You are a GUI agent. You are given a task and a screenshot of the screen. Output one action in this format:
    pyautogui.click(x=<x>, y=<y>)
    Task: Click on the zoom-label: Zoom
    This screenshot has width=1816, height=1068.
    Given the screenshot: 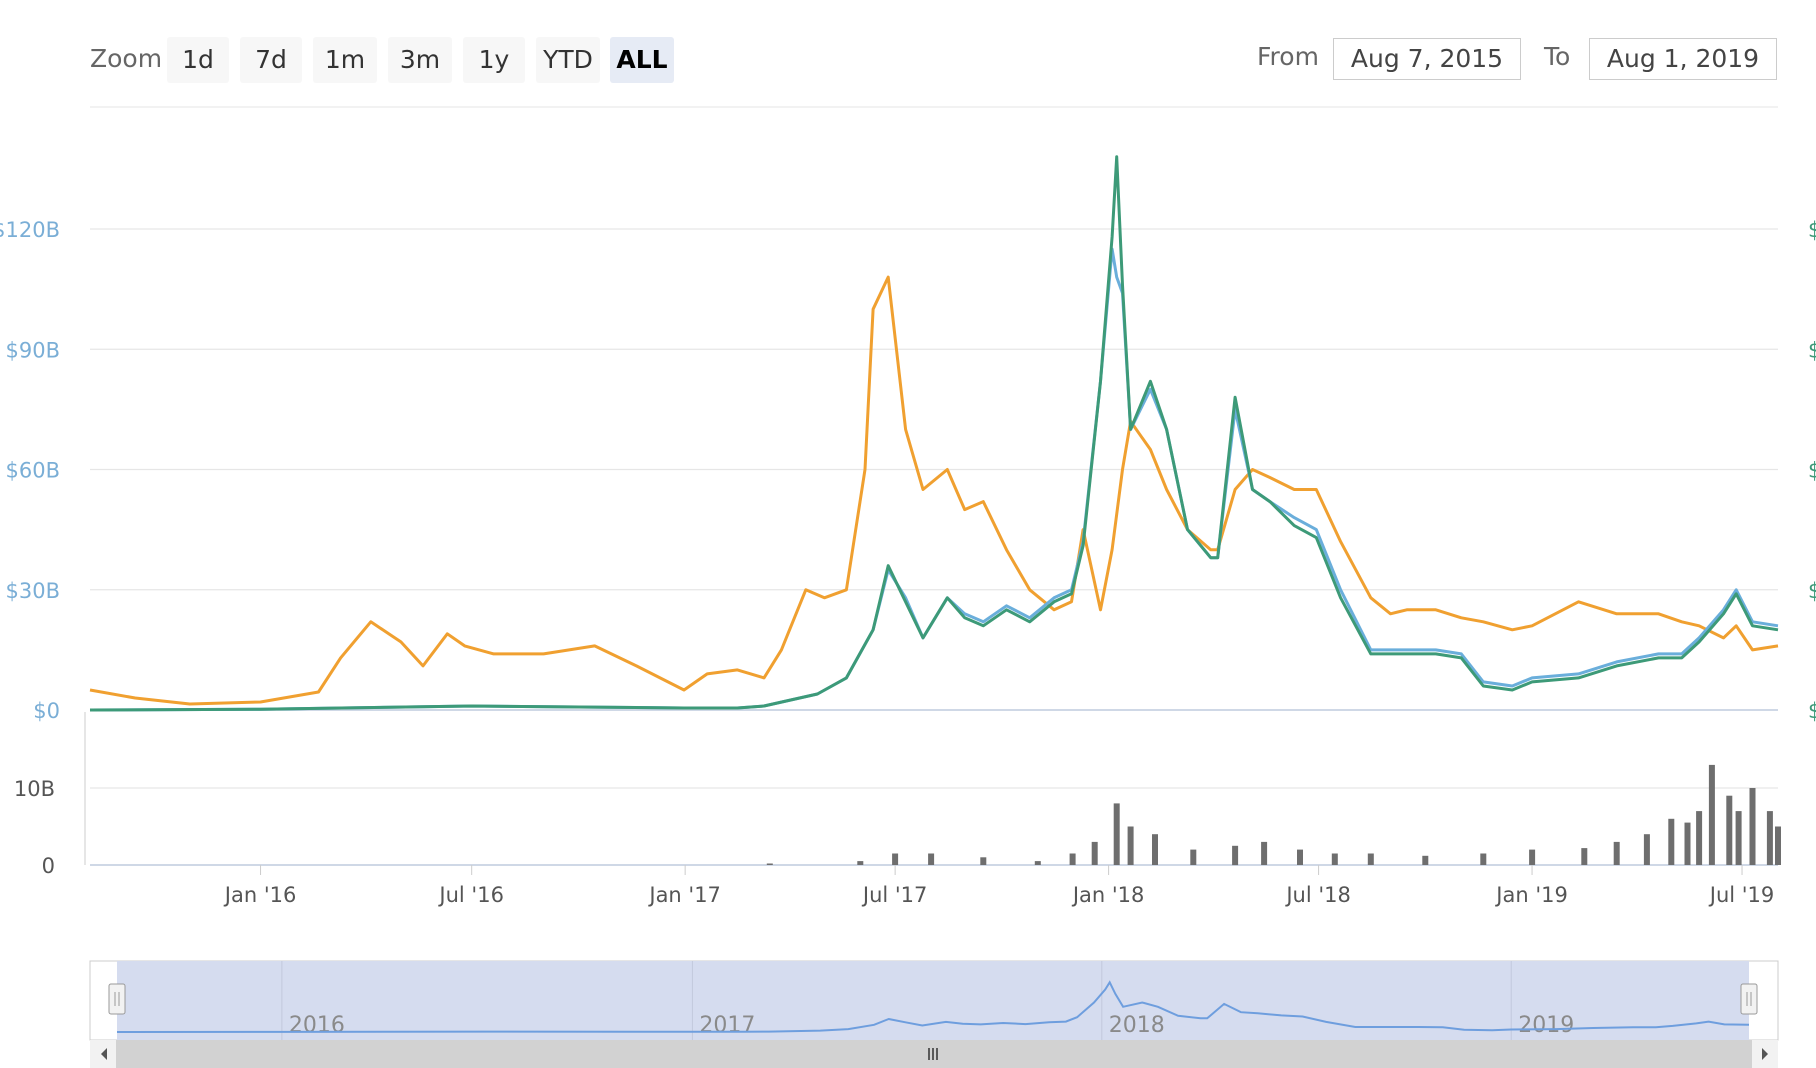 What is the action you would take?
    pyautogui.click(x=126, y=58)
    